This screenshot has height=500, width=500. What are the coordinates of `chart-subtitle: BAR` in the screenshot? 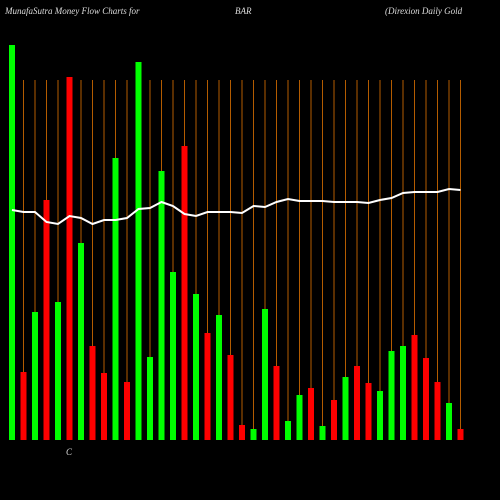 It's located at (243, 11).